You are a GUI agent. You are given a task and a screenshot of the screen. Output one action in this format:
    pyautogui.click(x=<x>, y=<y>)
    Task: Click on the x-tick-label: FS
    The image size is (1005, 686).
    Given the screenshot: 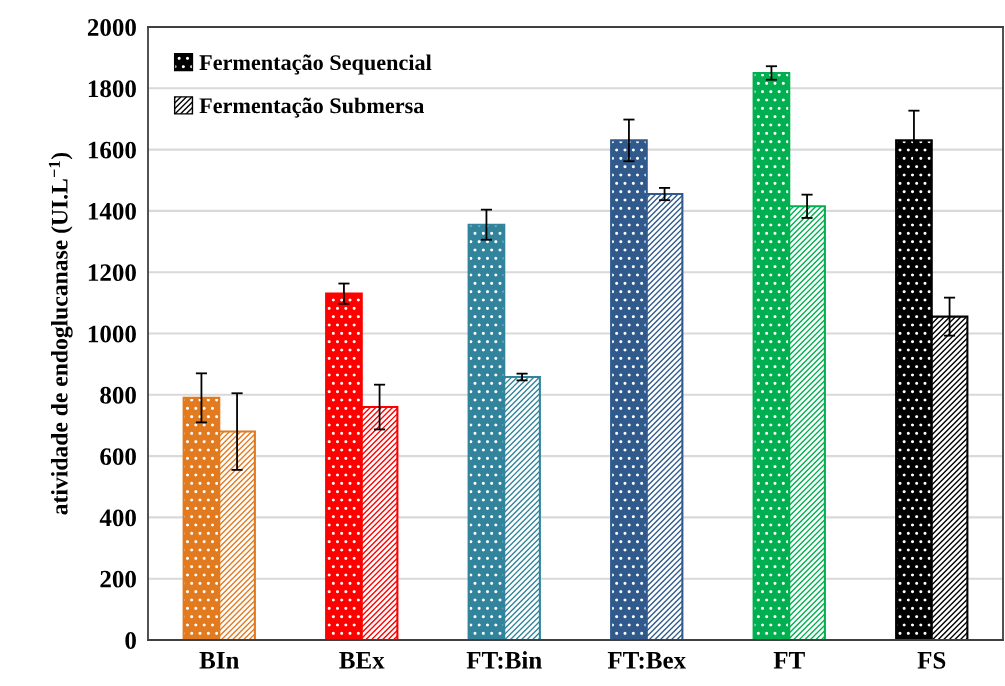 What is the action you would take?
    pyautogui.click(x=931, y=660)
    